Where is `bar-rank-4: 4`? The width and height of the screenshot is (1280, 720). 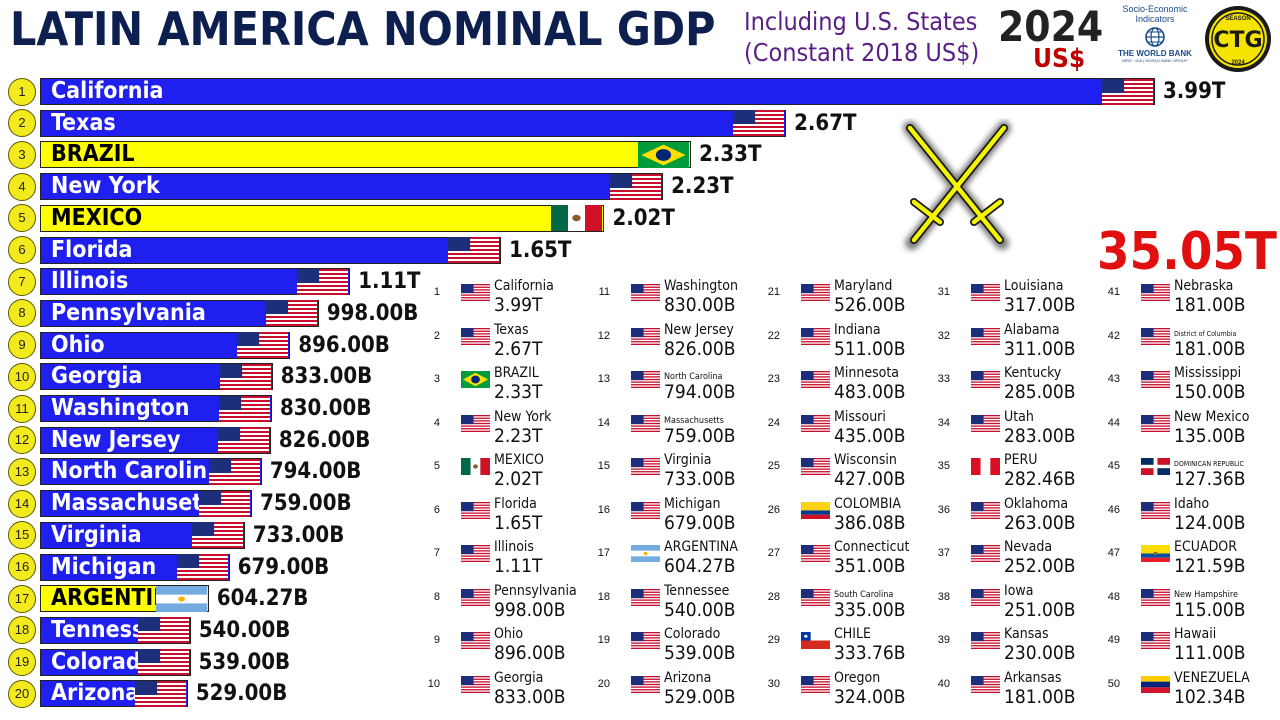
bar-rank-4: 4 is located at coordinates (22, 186).